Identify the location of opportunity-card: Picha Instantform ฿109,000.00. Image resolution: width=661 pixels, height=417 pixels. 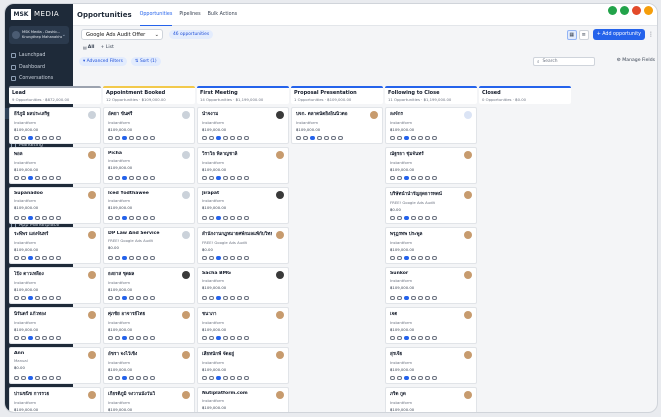
(149, 165).